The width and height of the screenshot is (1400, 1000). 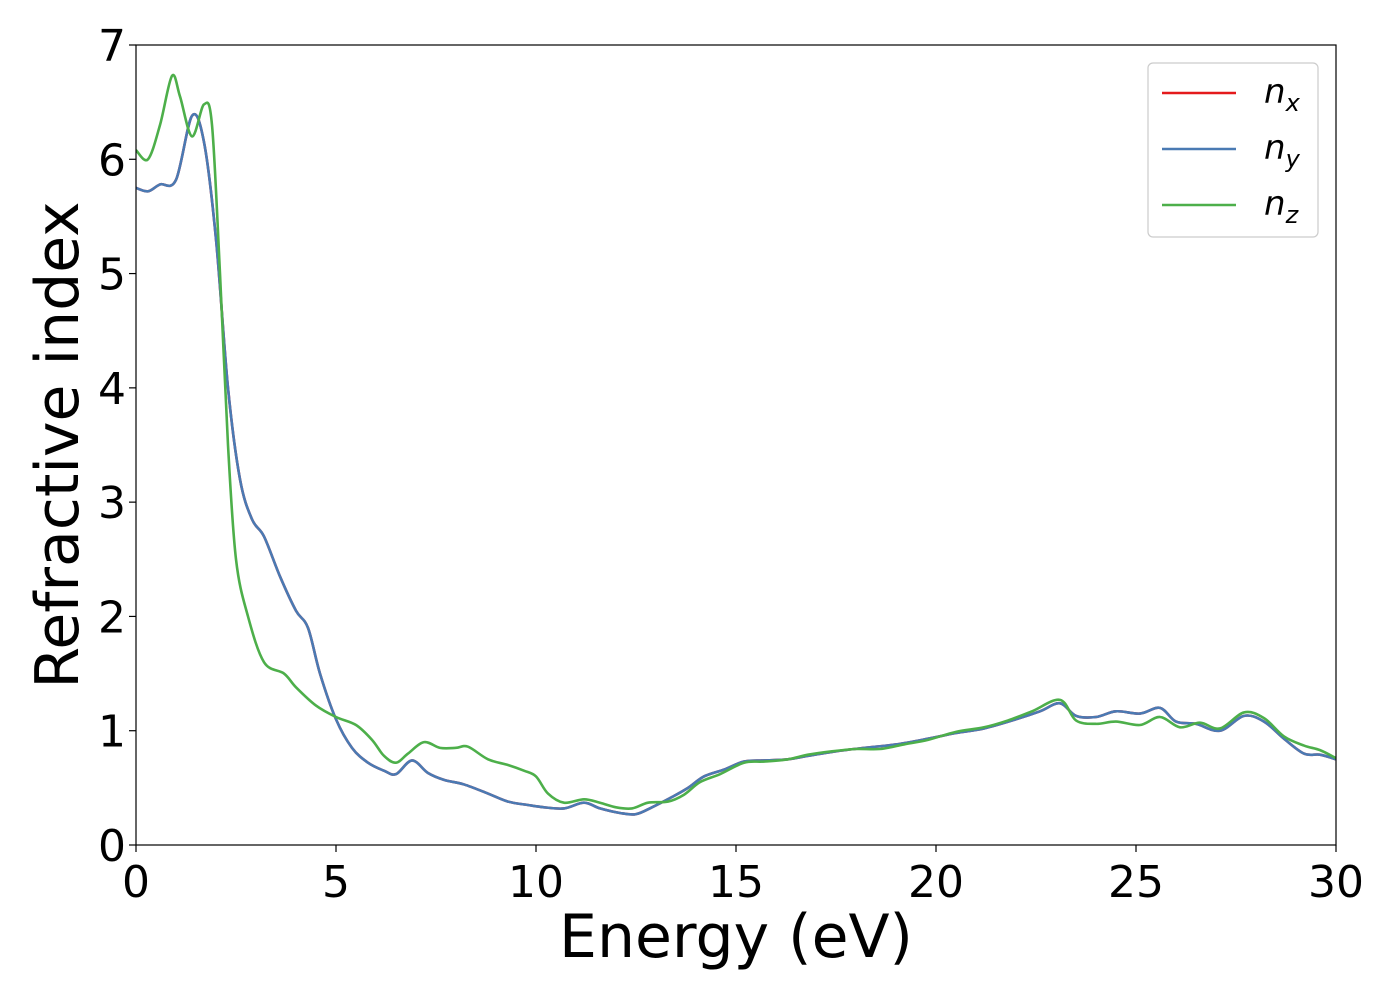 What do you see at coordinates (336, 882) in the screenshot?
I see `x-tick-label: 5` at bounding box center [336, 882].